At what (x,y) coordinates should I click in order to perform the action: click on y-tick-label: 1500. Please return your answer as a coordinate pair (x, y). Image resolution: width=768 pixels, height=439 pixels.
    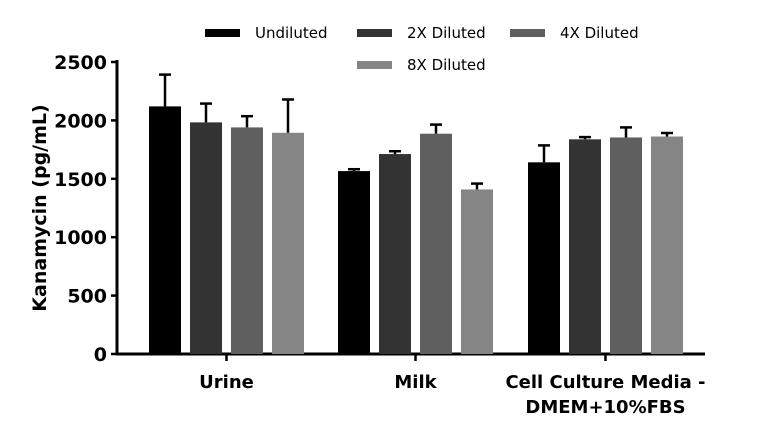
    Looking at the image, I should click on (80, 180).